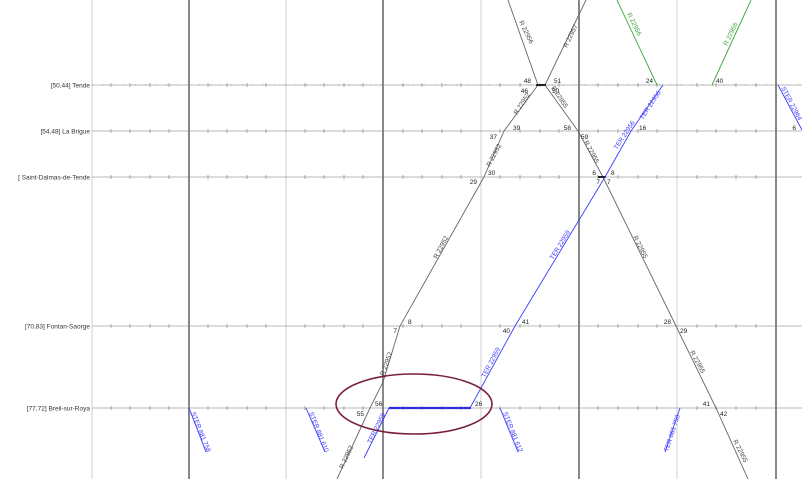  Describe the element at coordinates (59, 409) in the screenshot. I see `station-label-breil: [77,72] Breil-sur-Roya` at that location.